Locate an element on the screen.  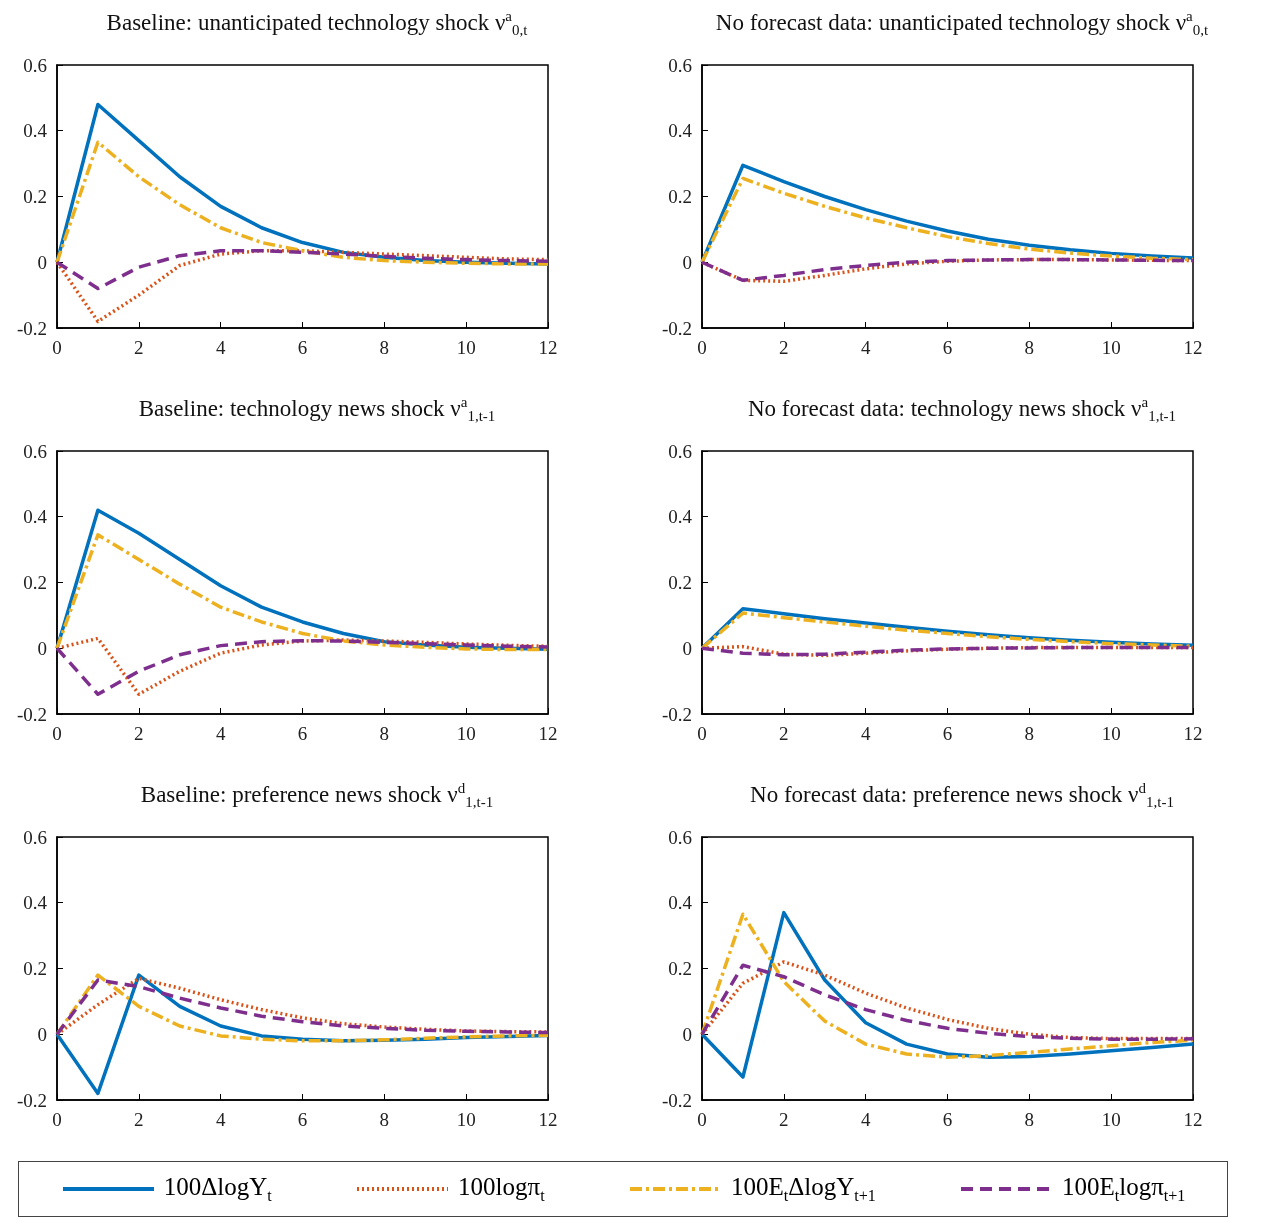
legend-label: 100E$_{t}$ΔlogY$_{t+1}$ is located at coordinates (803, 1189).